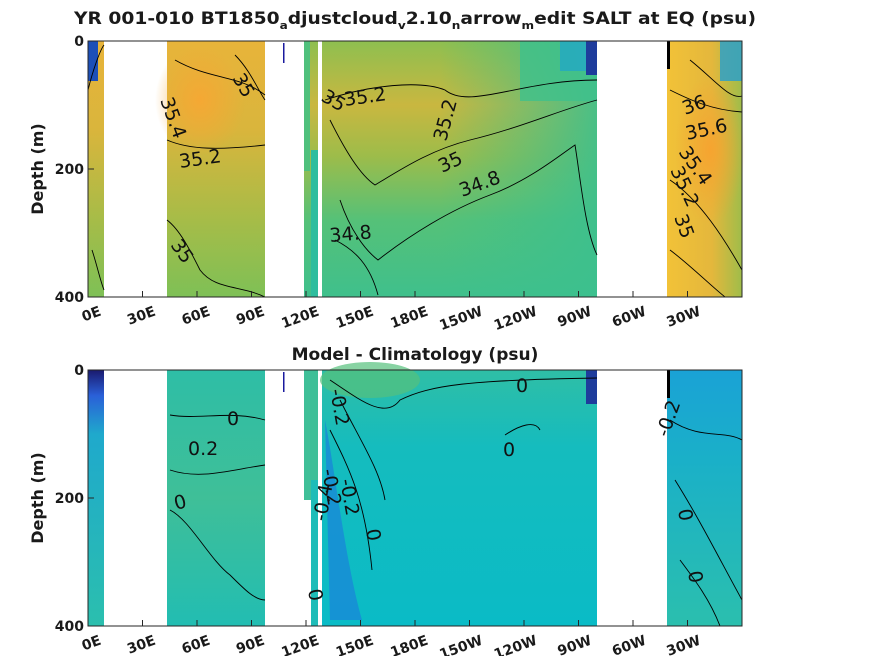 The width and height of the screenshot is (875, 656). Describe the element at coordinates (710, 150) in the screenshot. I see `atlantic-salinity-max` at that location.